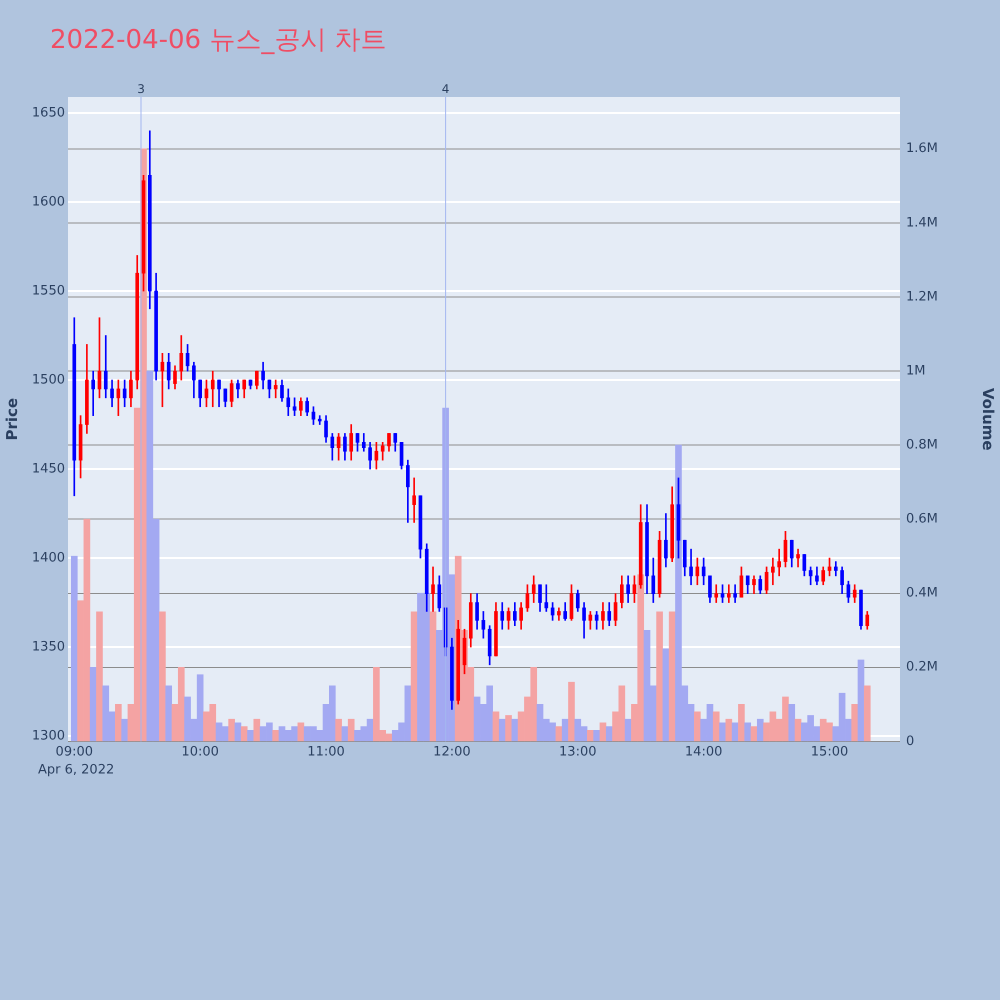  Describe the element at coordinates (910, 741) in the screenshot. I see `y2-tick-label: 0` at that location.